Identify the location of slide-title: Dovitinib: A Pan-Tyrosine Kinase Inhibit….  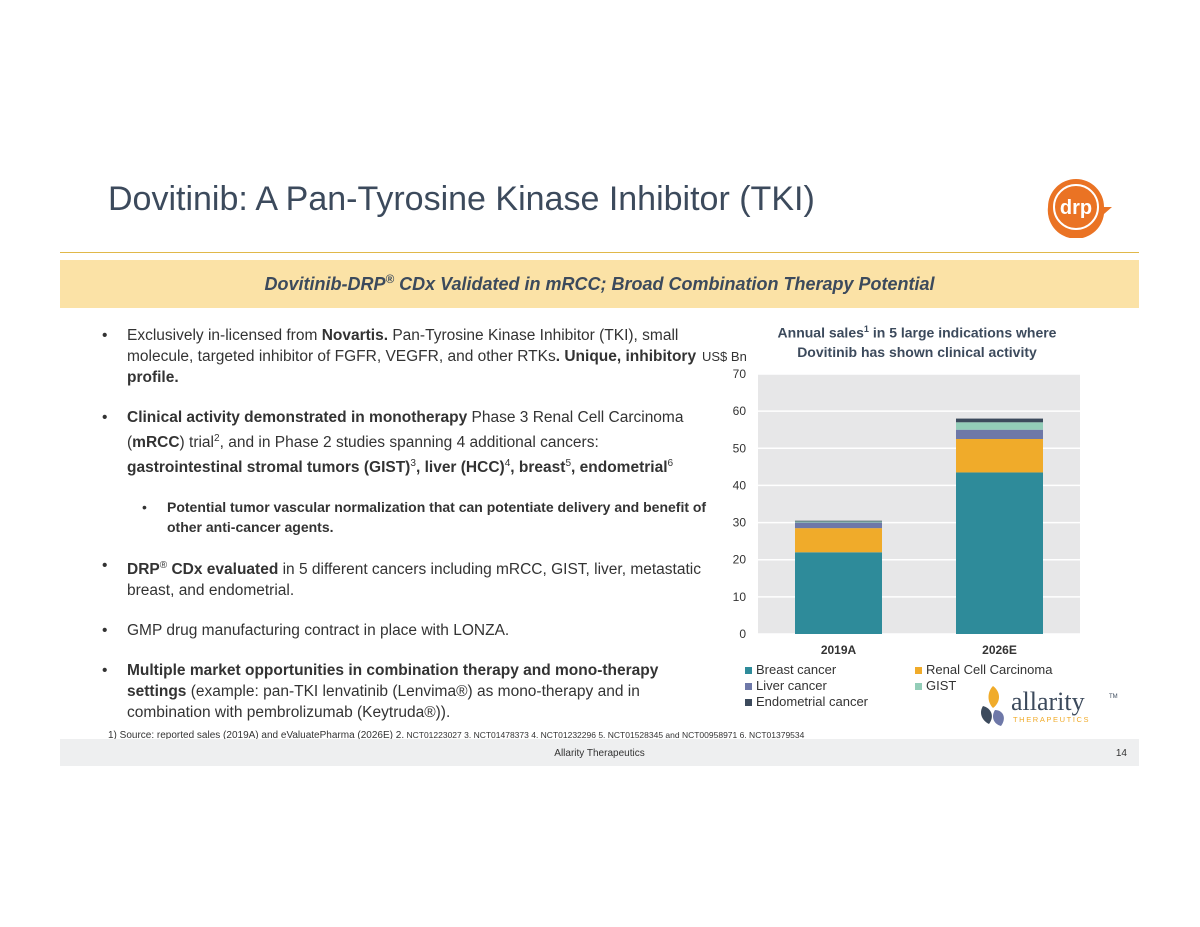
(461, 199).